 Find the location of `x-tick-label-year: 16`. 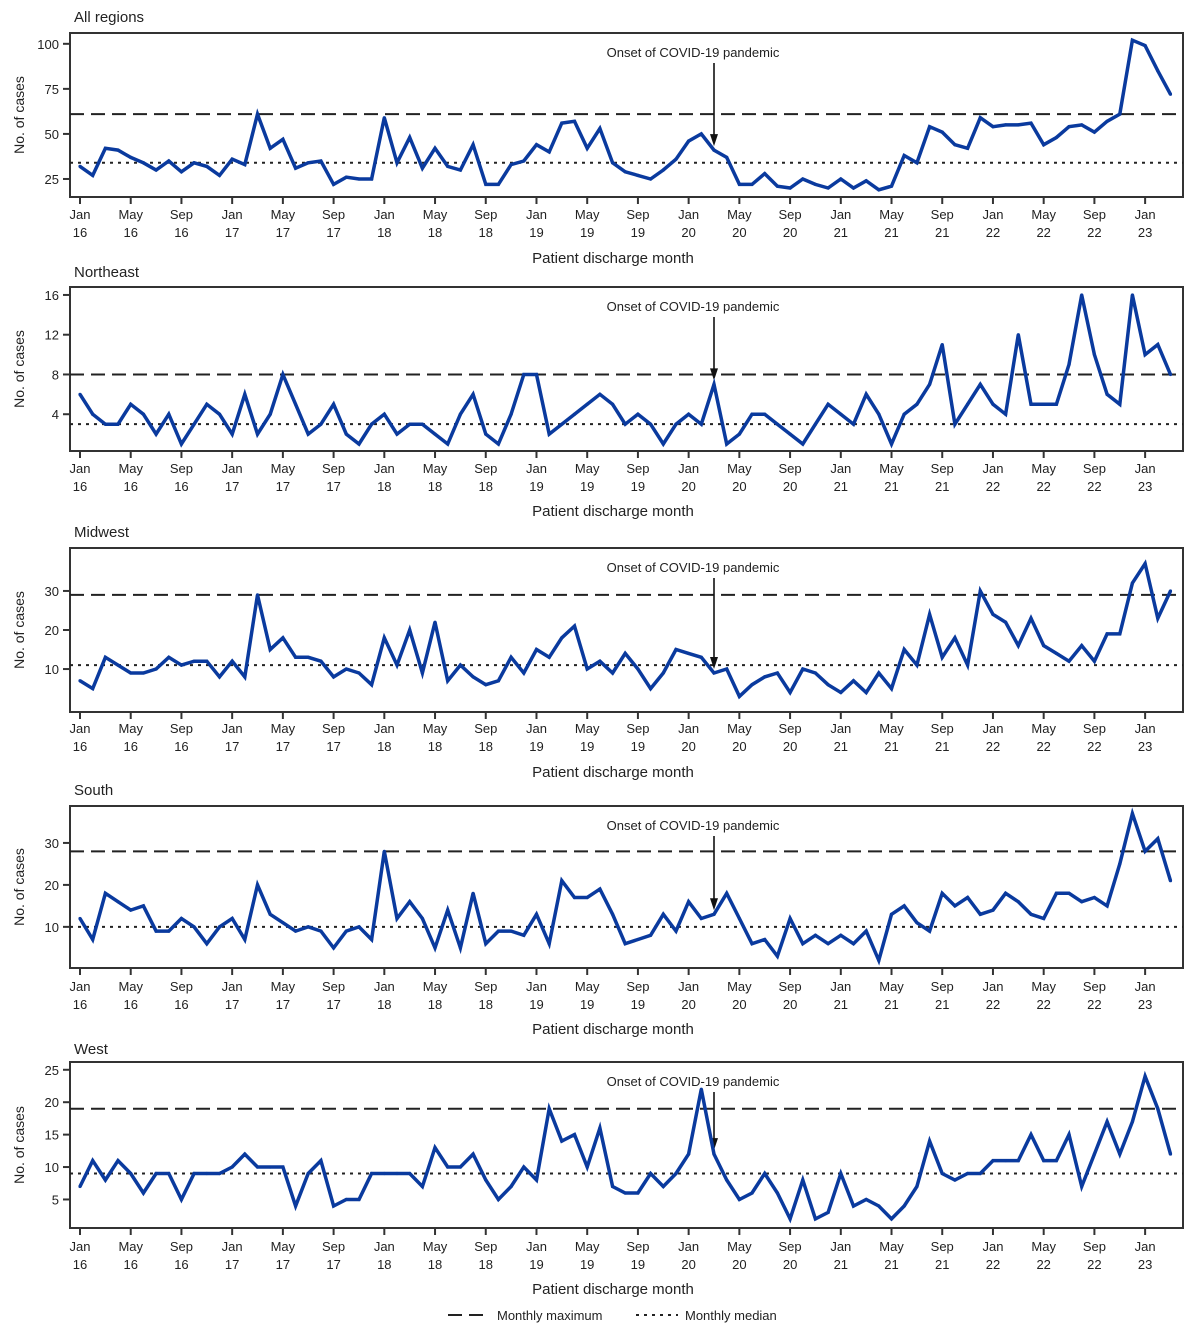

x-tick-label-year: 16 is located at coordinates (181, 486).